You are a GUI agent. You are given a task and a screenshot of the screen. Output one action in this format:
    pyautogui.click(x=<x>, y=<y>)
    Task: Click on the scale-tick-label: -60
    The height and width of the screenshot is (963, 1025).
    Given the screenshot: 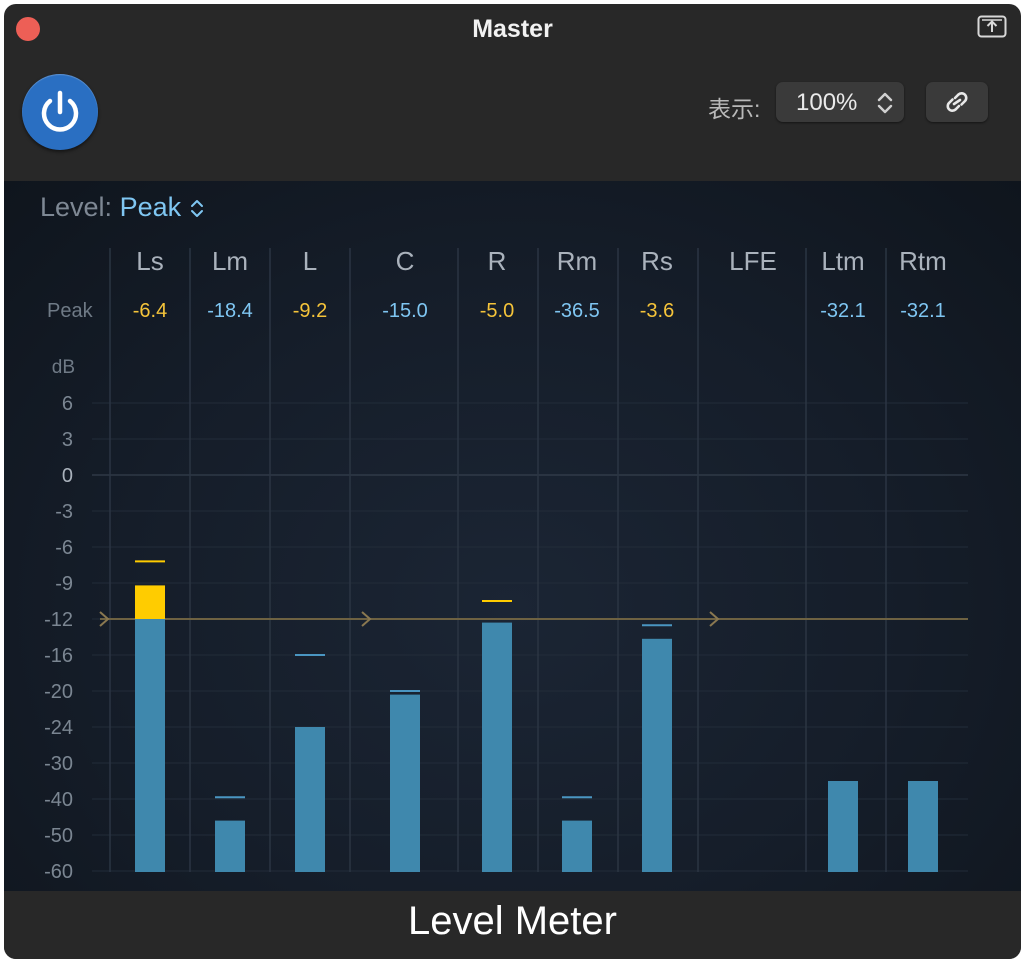 What is the action you would take?
    pyautogui.click(x=58, y=872)
    